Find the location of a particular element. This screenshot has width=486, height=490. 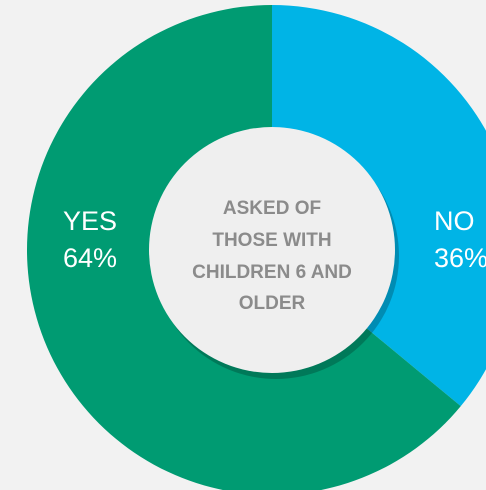

slice-value-no: 36% is located at coordinates (460, 258).